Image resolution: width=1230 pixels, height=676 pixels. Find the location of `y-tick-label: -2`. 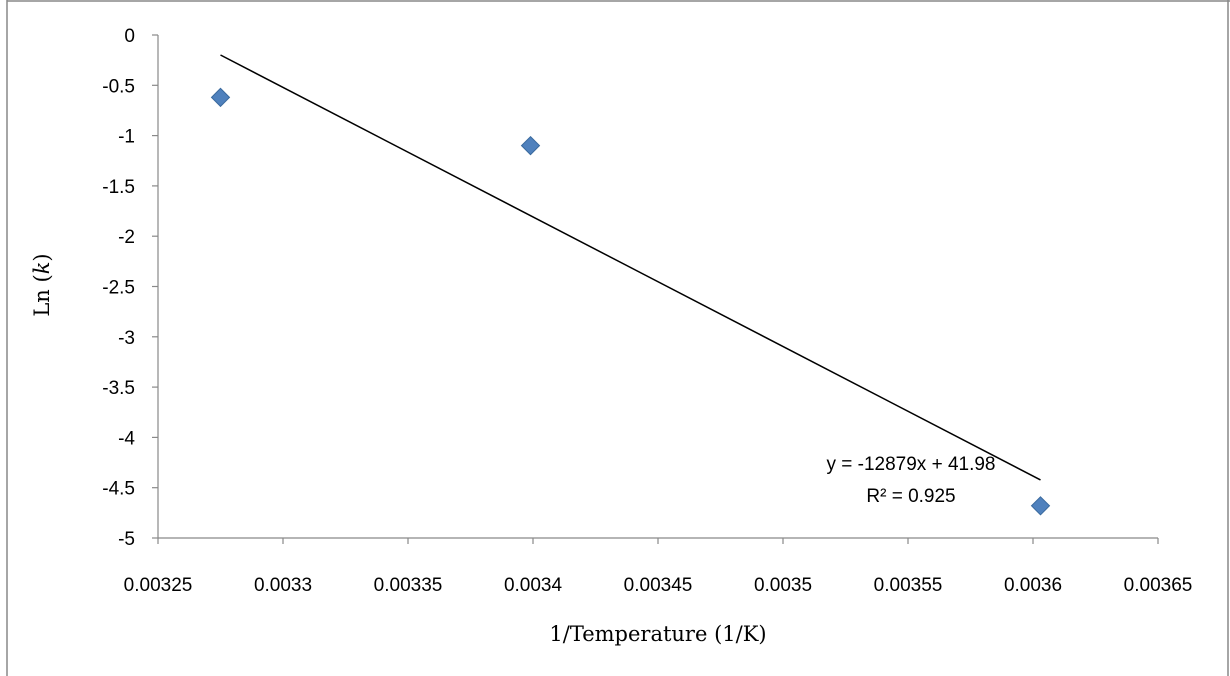

y-tick-label: -2 is located at coordinates (126, 237).